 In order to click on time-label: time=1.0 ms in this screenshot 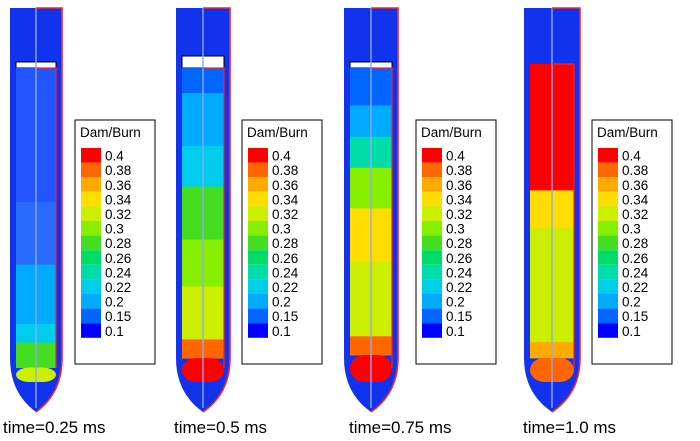, I will do `click(569, 427)`.